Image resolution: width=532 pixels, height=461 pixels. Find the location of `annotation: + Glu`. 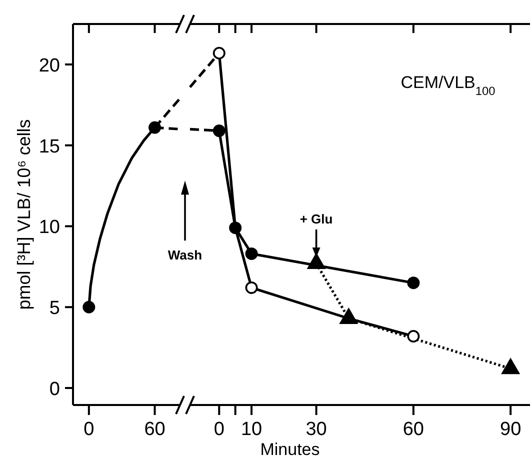

annotation: + Glu is located at coordinates (316, 218).